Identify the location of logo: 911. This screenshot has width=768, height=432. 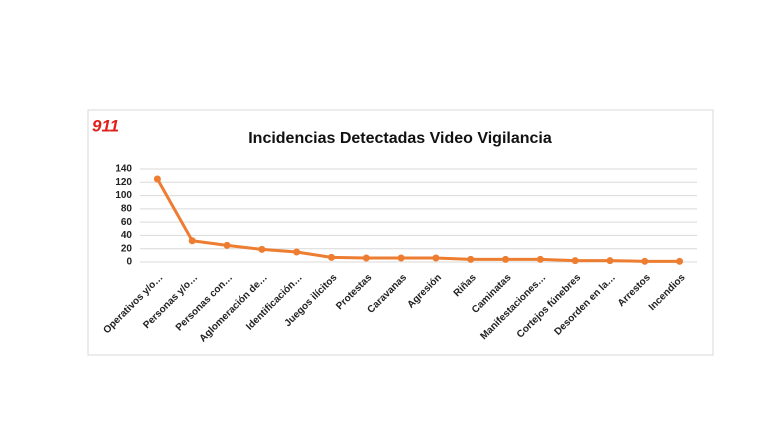
(105, 125).